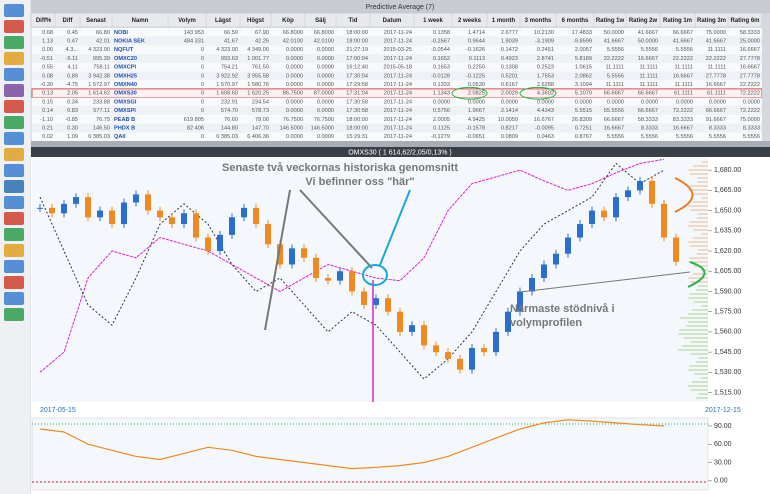  I want to click on table-cell: 5.5515, so click(583, 111).